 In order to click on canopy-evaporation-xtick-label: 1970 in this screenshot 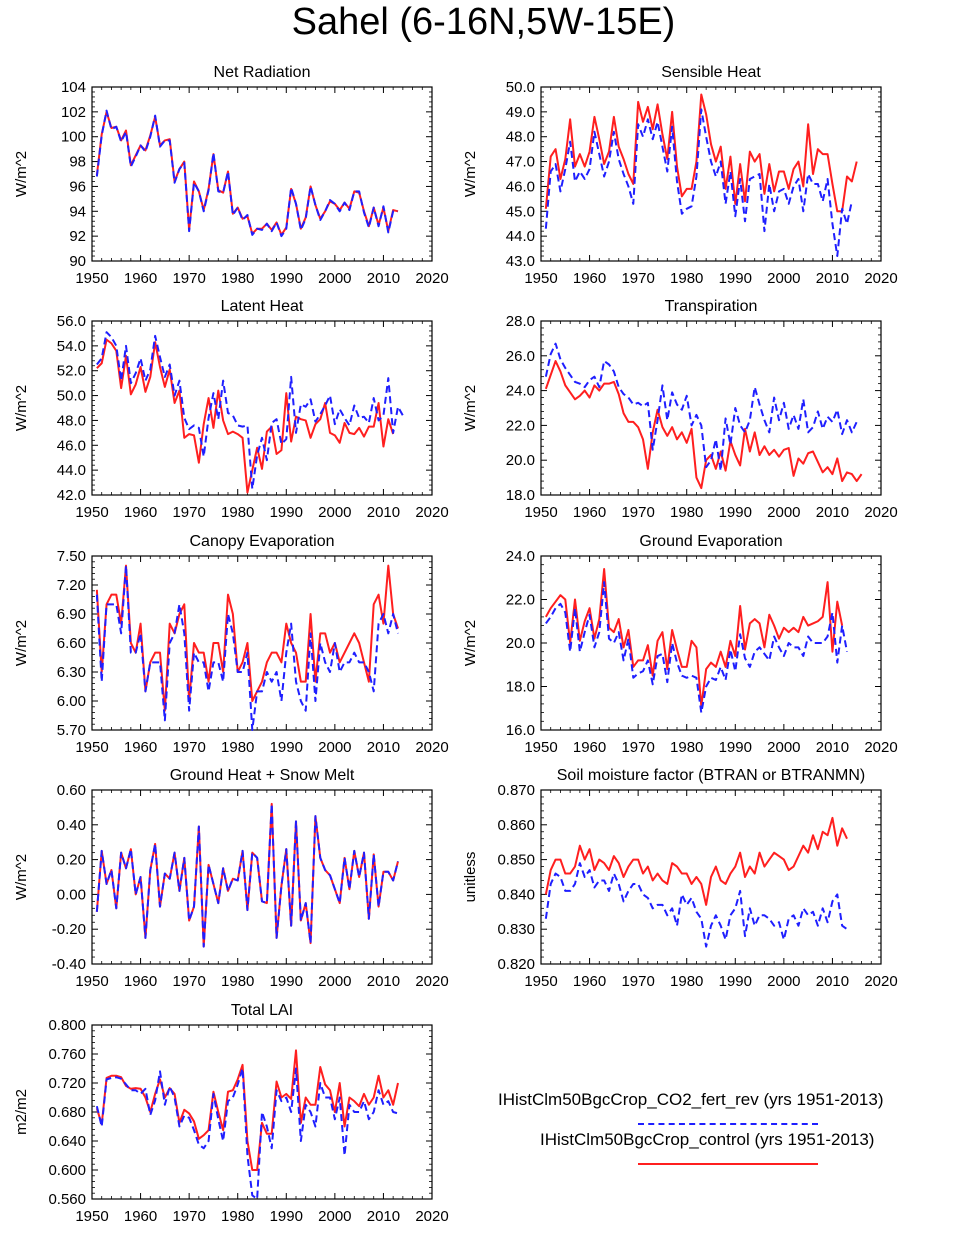, I will do `click(188, 747)`.